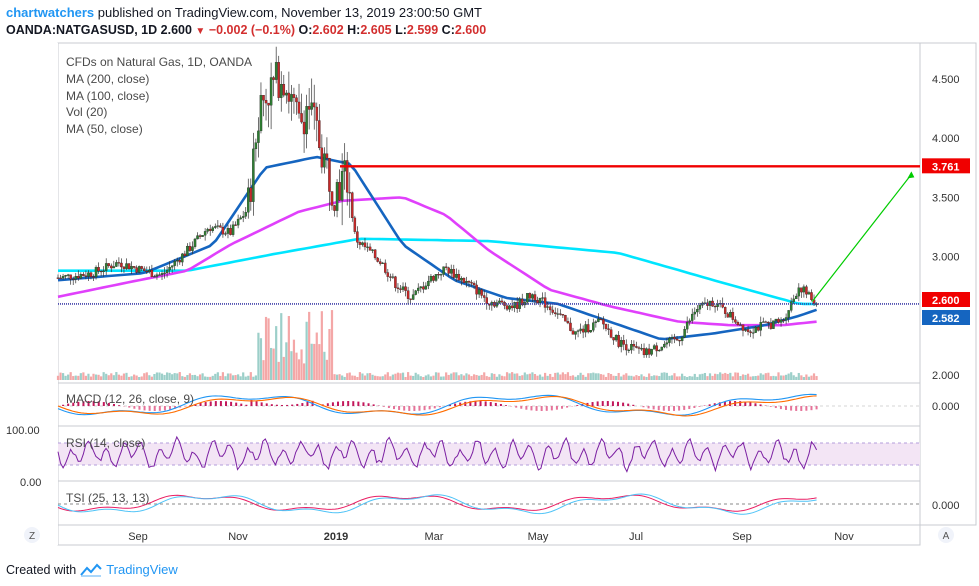 The width and height of the screenshot is (979, 586). What do you see at coordinates (489, 503) in the screenshot?
I see `tsi-pane` at bounding box center [489, 503].